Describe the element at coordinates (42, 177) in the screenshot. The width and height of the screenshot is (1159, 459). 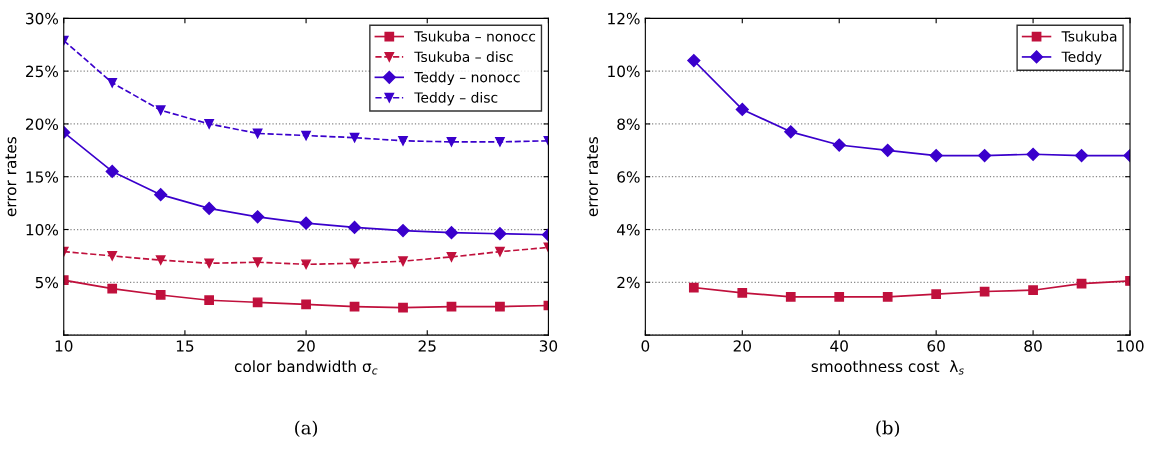
I see `y-tick-label: 15%` at that location.